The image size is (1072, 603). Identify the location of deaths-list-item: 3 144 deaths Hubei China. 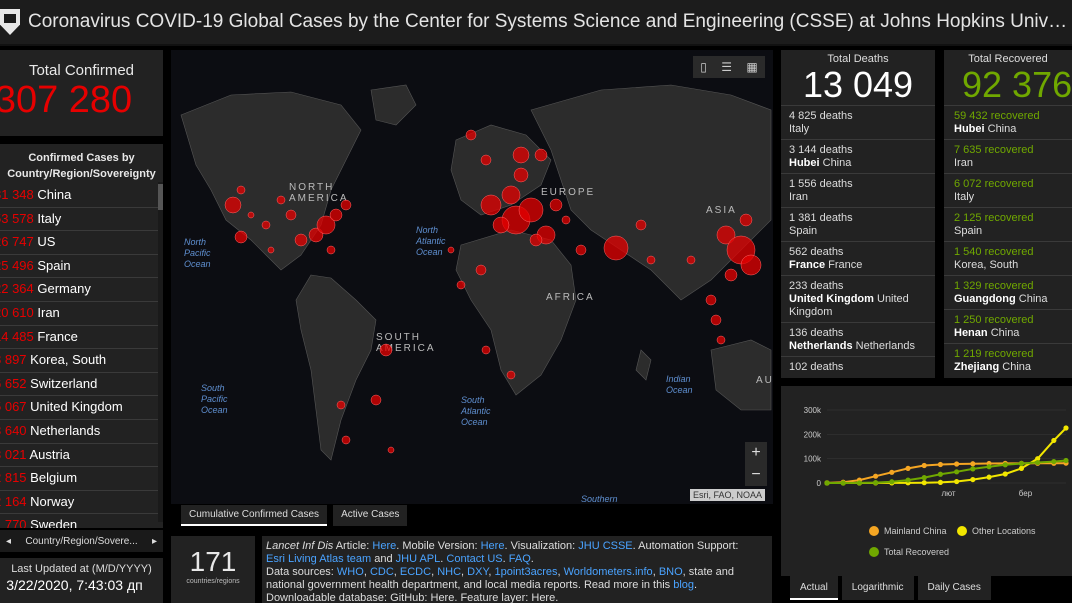
(858, 156).